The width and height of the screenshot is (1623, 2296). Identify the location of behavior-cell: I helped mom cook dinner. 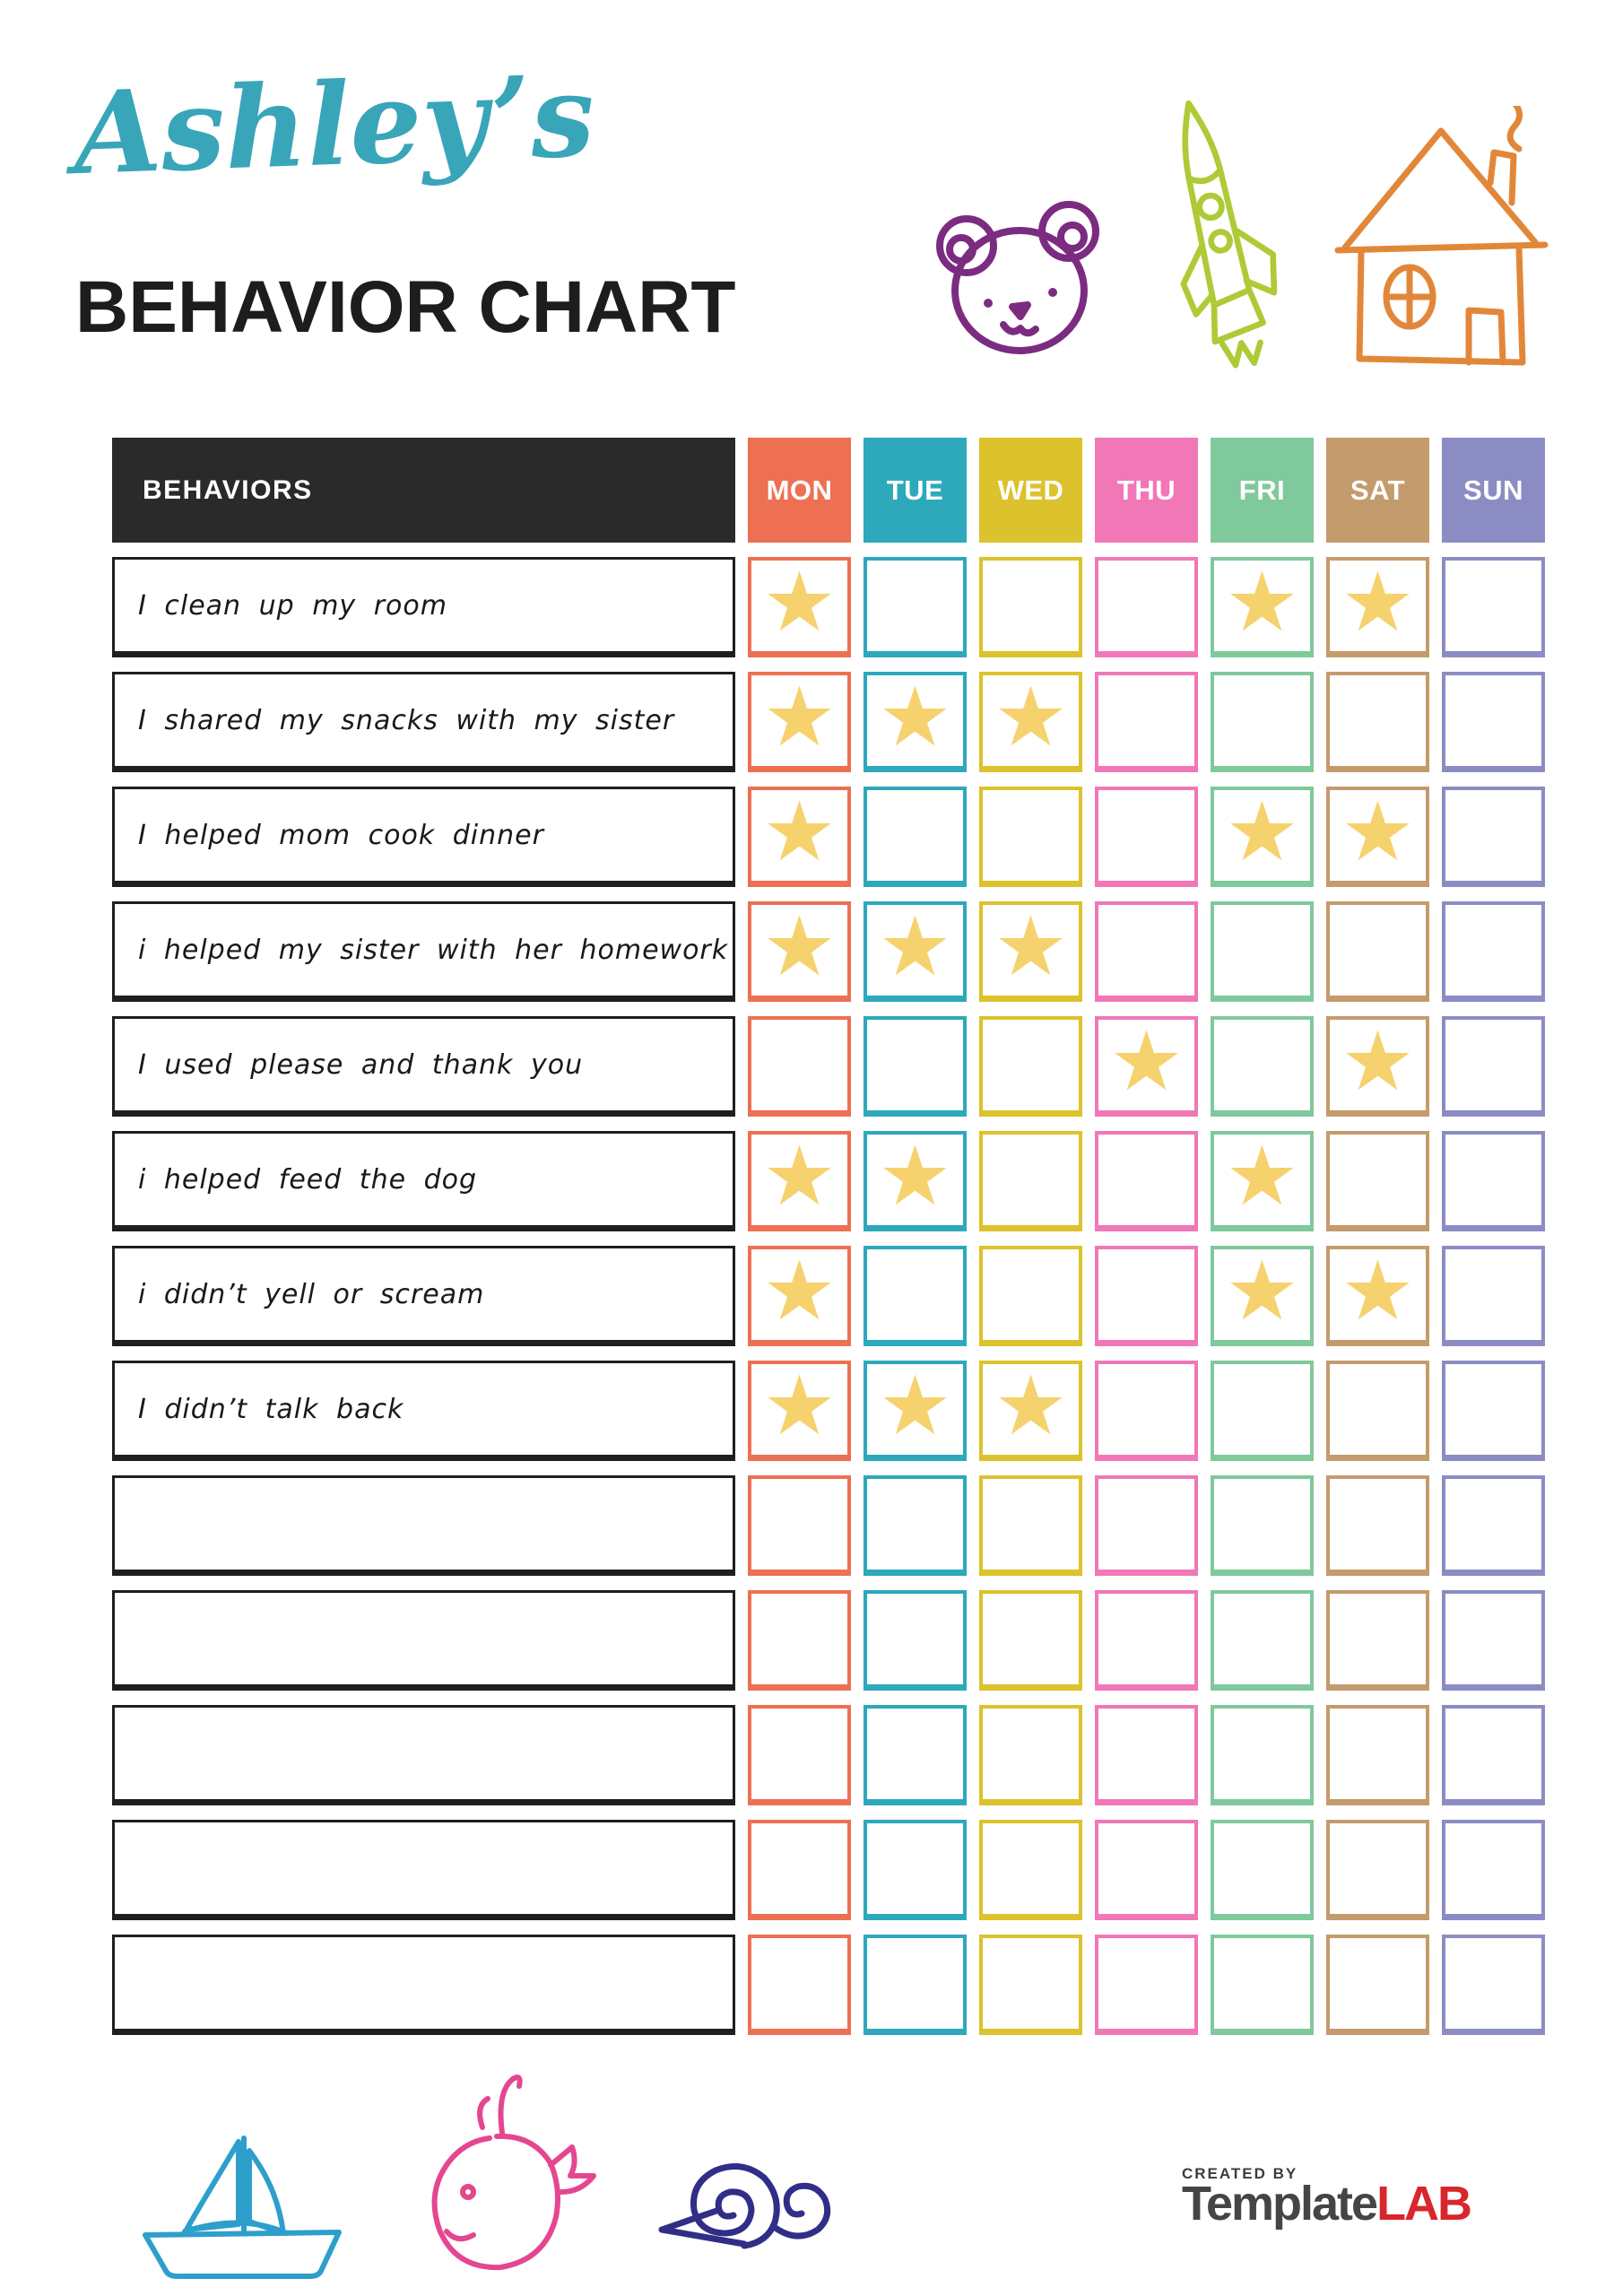
(423, 837).